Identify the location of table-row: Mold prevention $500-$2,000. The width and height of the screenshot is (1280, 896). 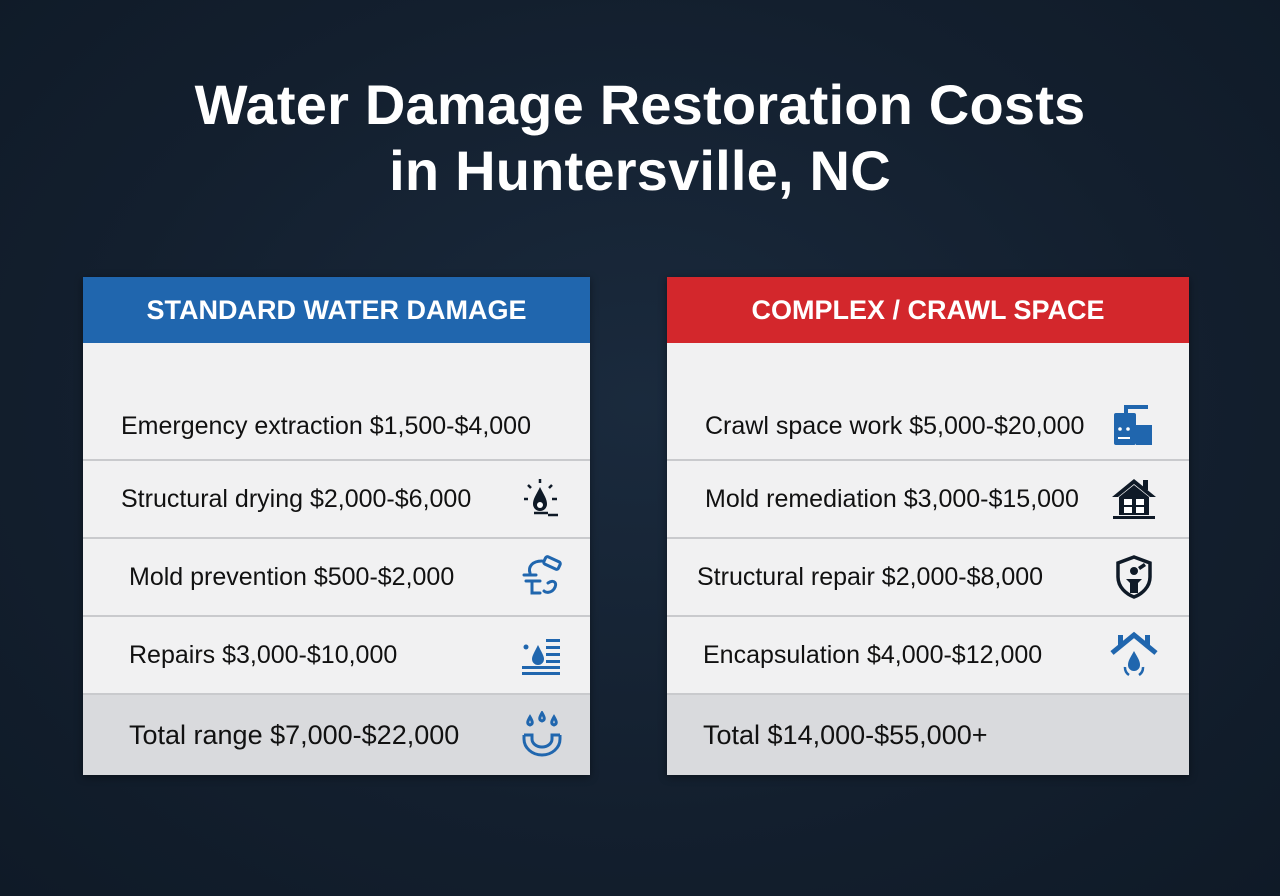
(336, 578).